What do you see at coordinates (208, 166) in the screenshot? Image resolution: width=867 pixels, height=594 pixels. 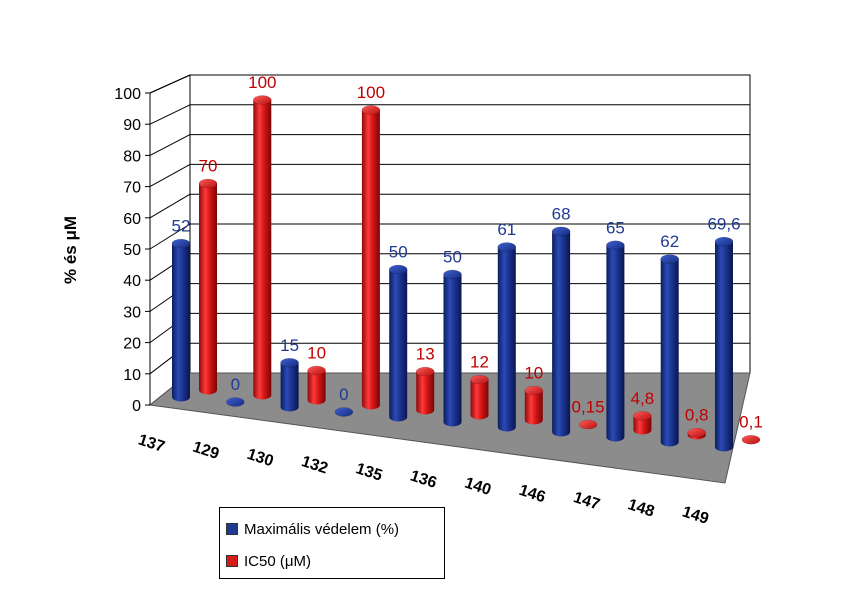 I see `data-label-ic50: 70` at bounding box center [208, 166].